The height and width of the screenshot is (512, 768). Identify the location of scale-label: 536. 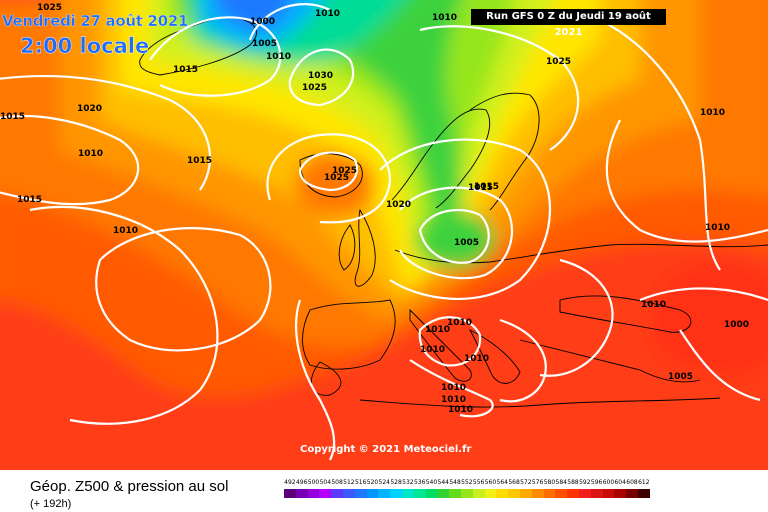
(419, 482).